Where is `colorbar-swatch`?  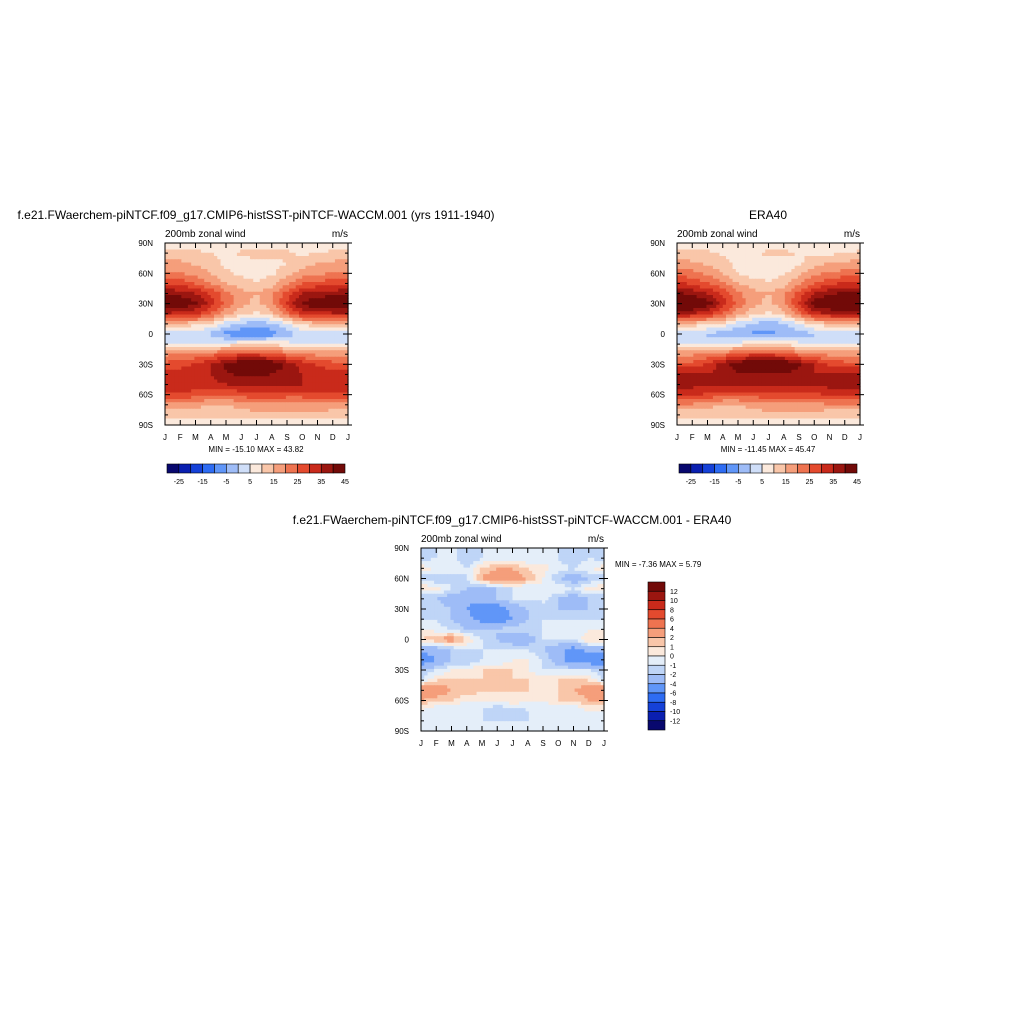 colorbar-swatch is located at coordinates (327, 468).